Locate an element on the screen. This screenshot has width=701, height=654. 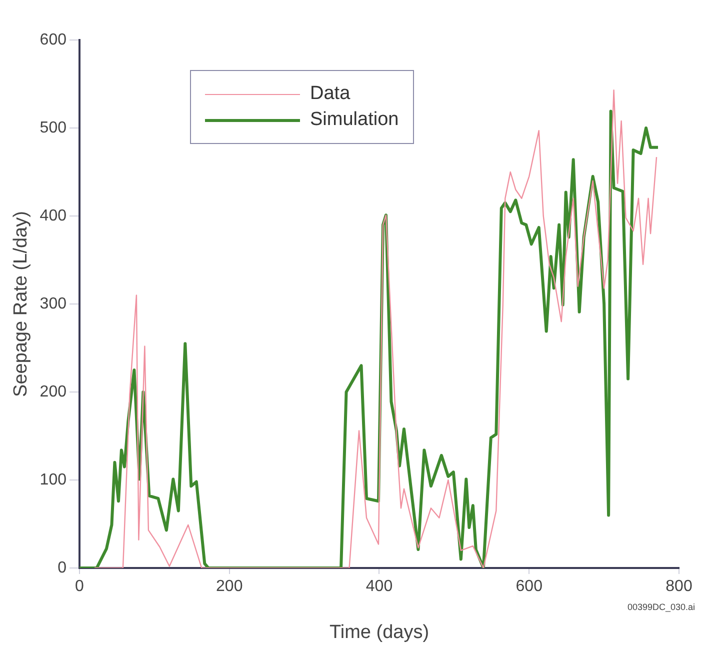
legend-label: Simulation is located at coordinates (354, 120).